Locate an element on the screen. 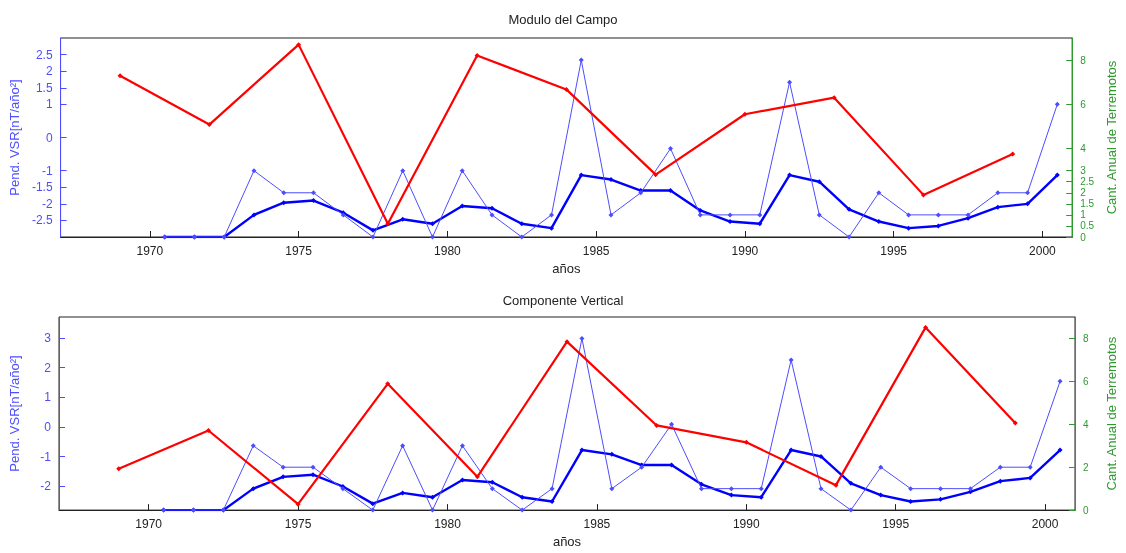  x-tick-label: 1970 is located at coordinates (149, 524).